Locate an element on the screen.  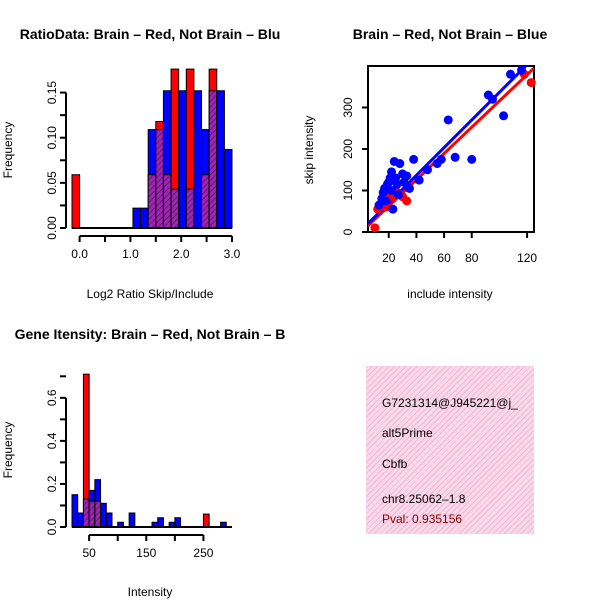
intensity-hist-y-tick-label: 0.0 is located at coordinates (52, 526).